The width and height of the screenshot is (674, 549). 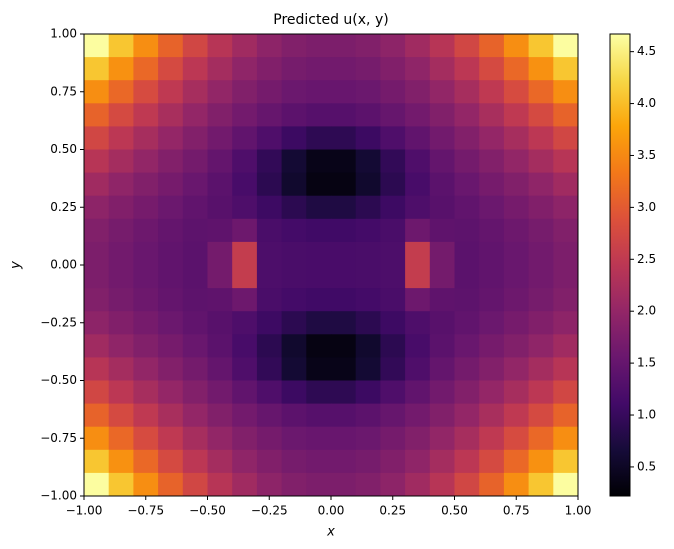 I want to click on x-tick-label: 0.00, so click(x=331, y=511).